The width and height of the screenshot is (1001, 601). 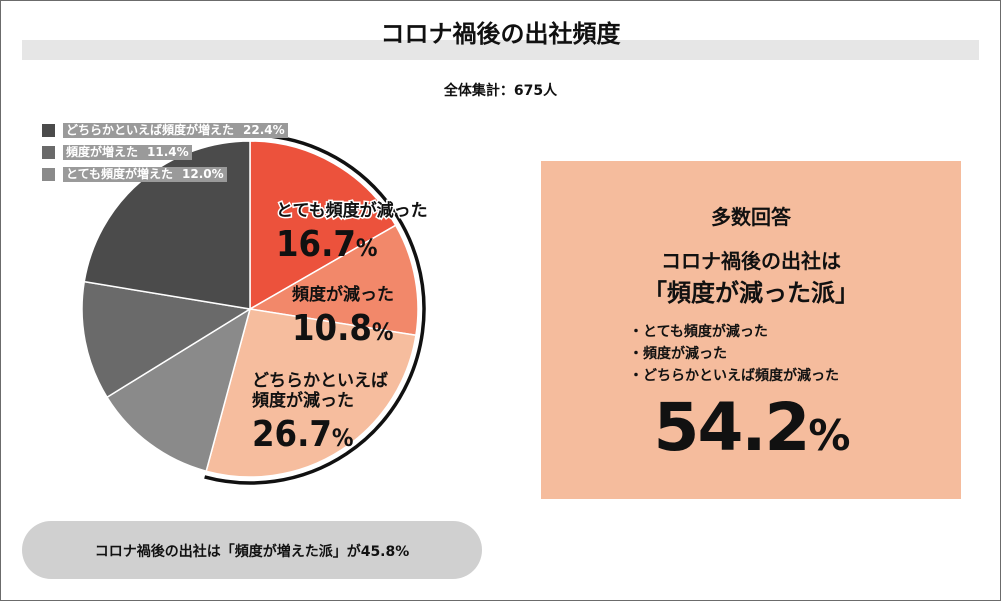 I want to click on panel-line-1: コロナ禍後の出社は, so click(x=751, y=261).